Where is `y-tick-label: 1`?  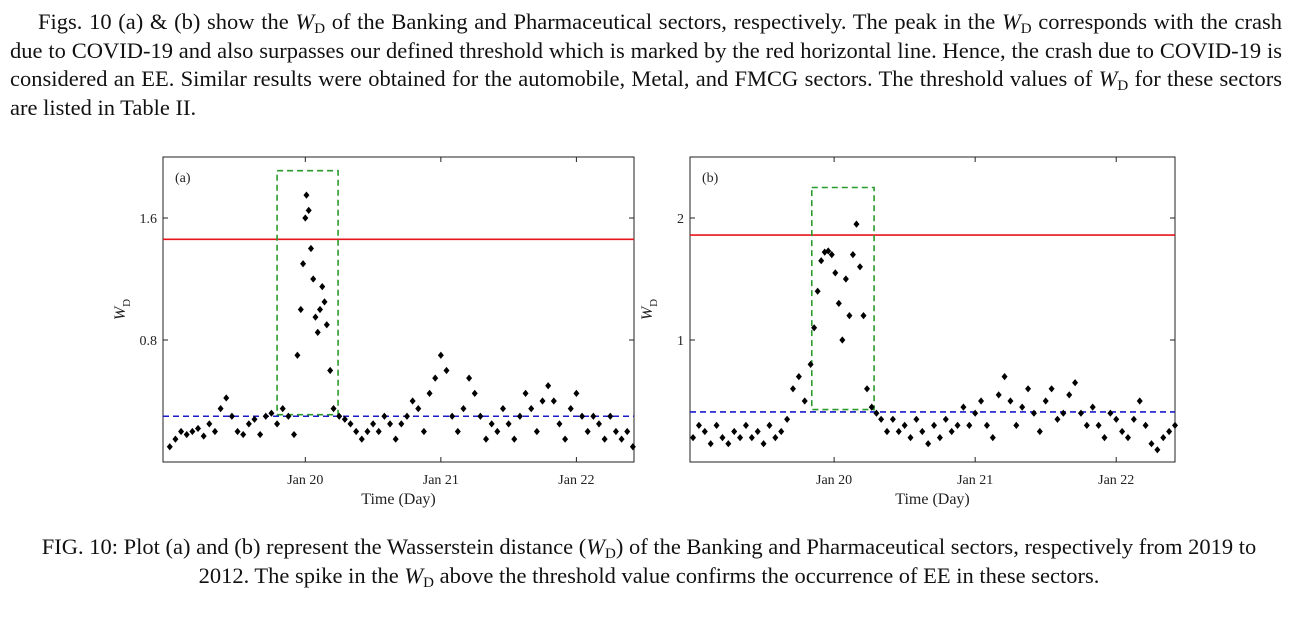 y-tick-label: 1 is located at coordinates (680, 341).